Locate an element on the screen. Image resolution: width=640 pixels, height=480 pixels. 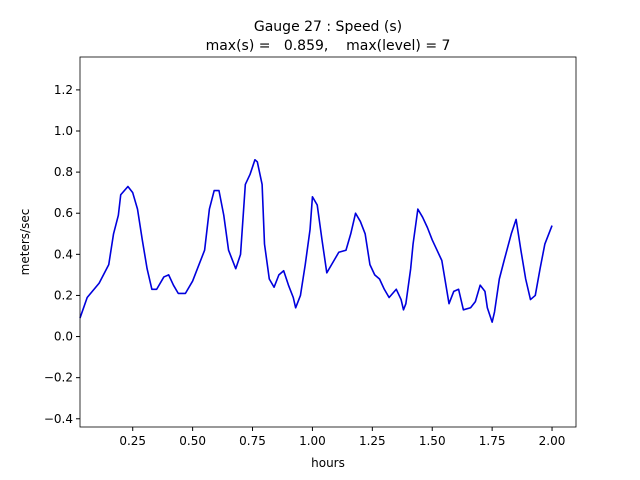
chart-subtitle: max(s) = 0.859, max(level) = 7 is located at coordinates (328, 46).